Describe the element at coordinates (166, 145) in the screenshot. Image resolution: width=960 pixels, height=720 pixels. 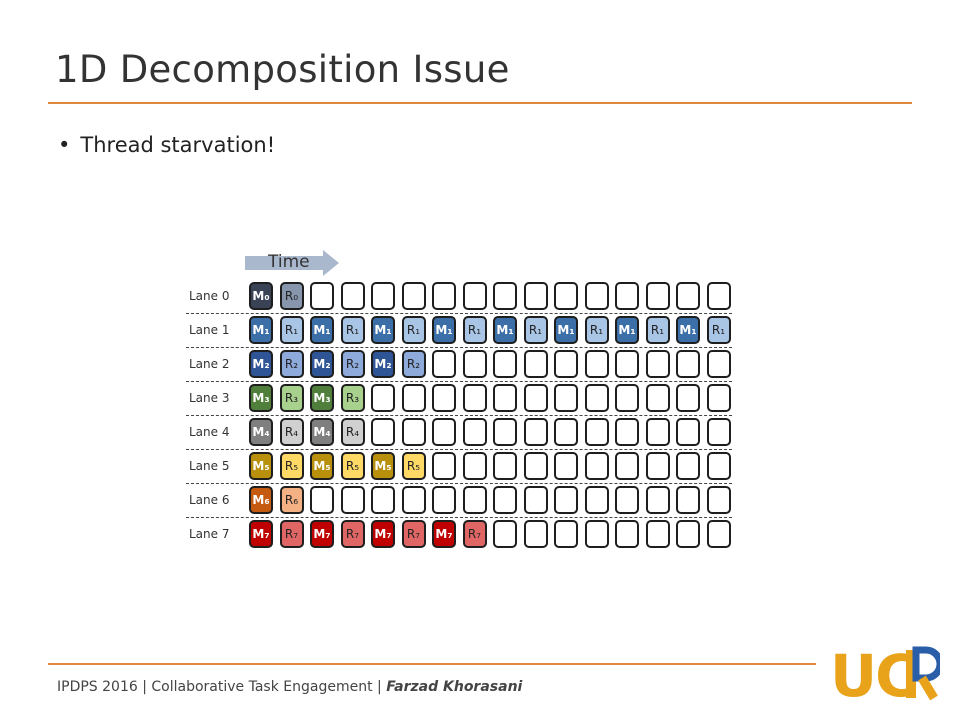
I see `bullet-item: • Thread starvation!` at that location.